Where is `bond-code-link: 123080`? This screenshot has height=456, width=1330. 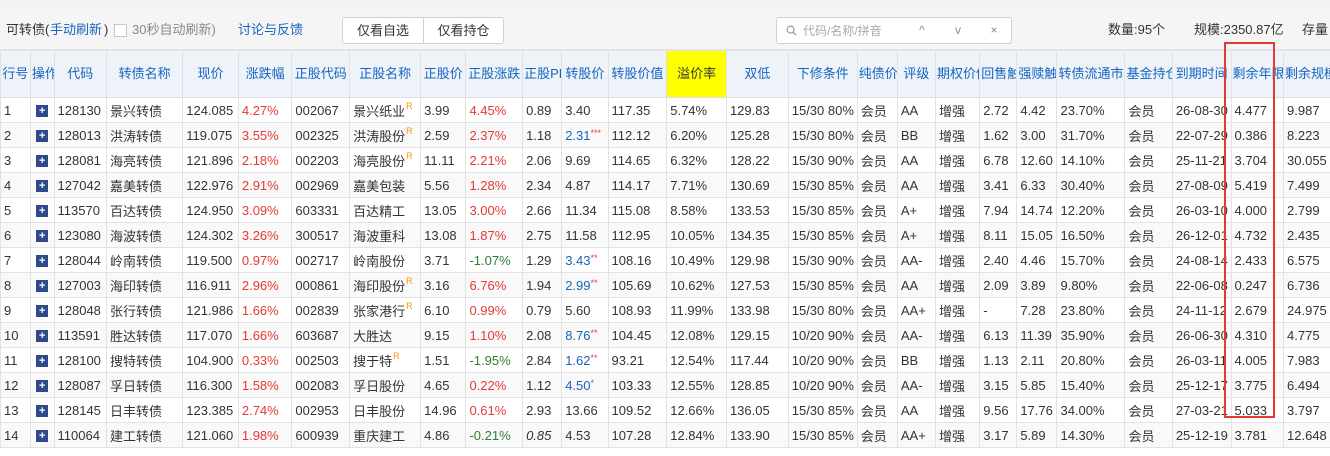
bond-code-link: 123080 is located at coordinates (80, 235).